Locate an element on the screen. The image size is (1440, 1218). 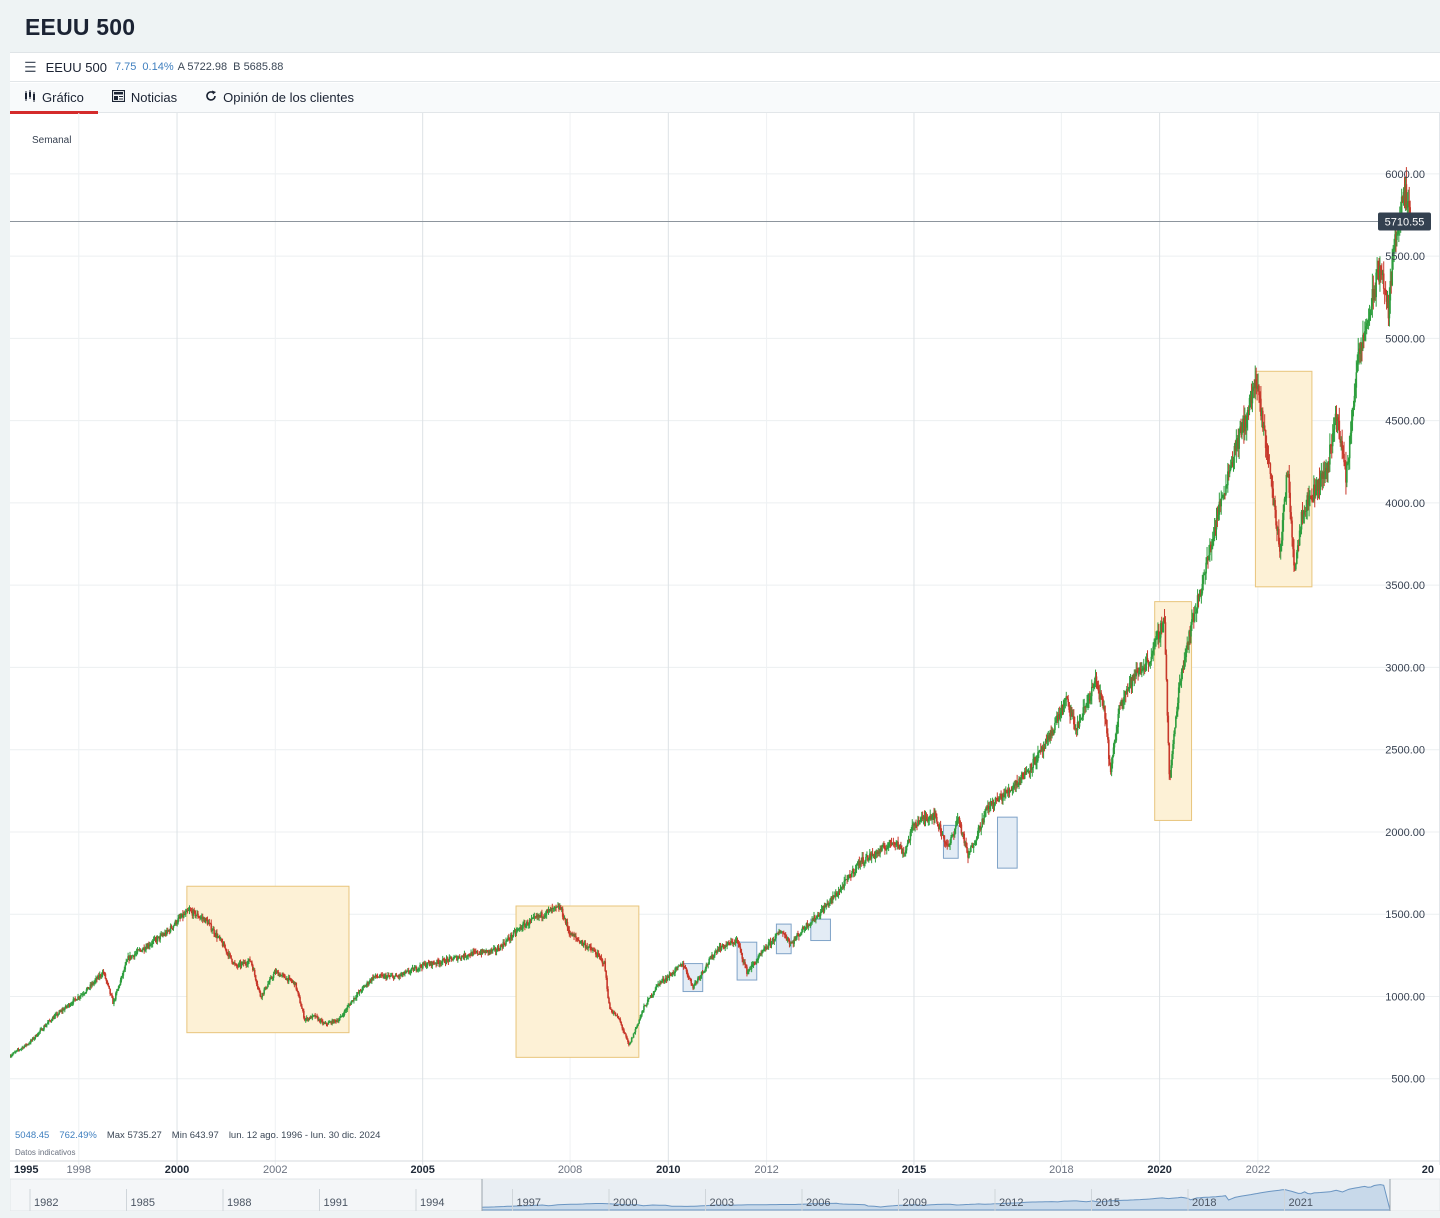
bid-price: B 5685.88 is located at coordinates (258, 67).